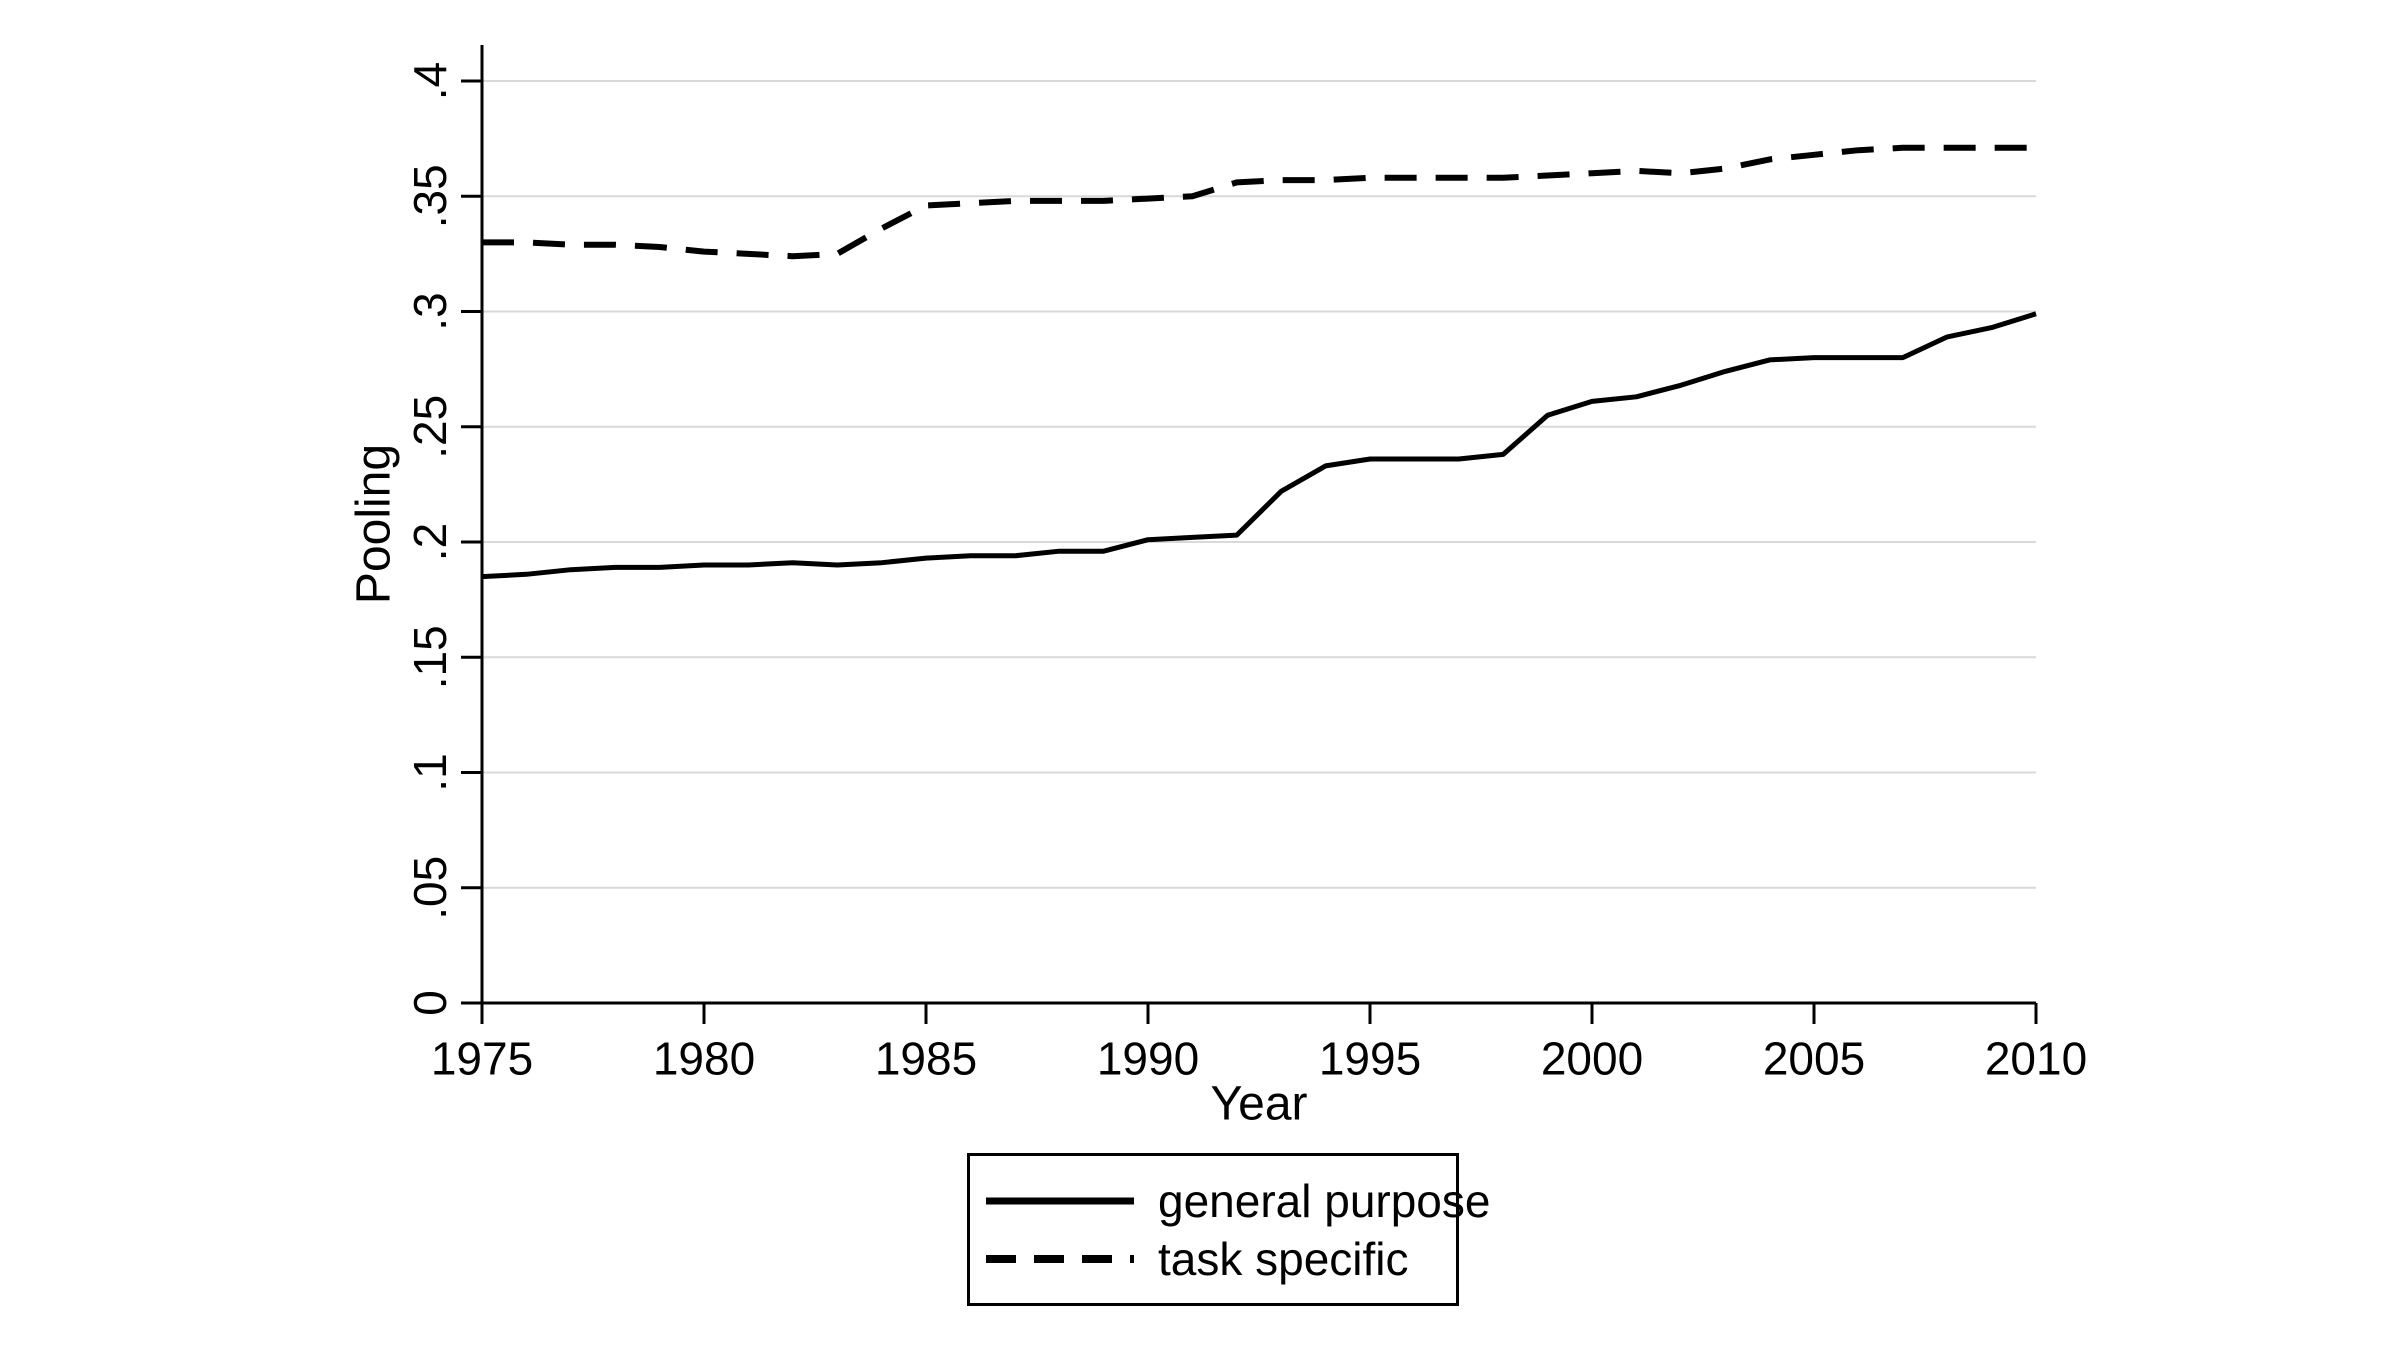  Describe the element at coordinates (1259, 445) in the screenshot. I see `series-line-solid` at that location.